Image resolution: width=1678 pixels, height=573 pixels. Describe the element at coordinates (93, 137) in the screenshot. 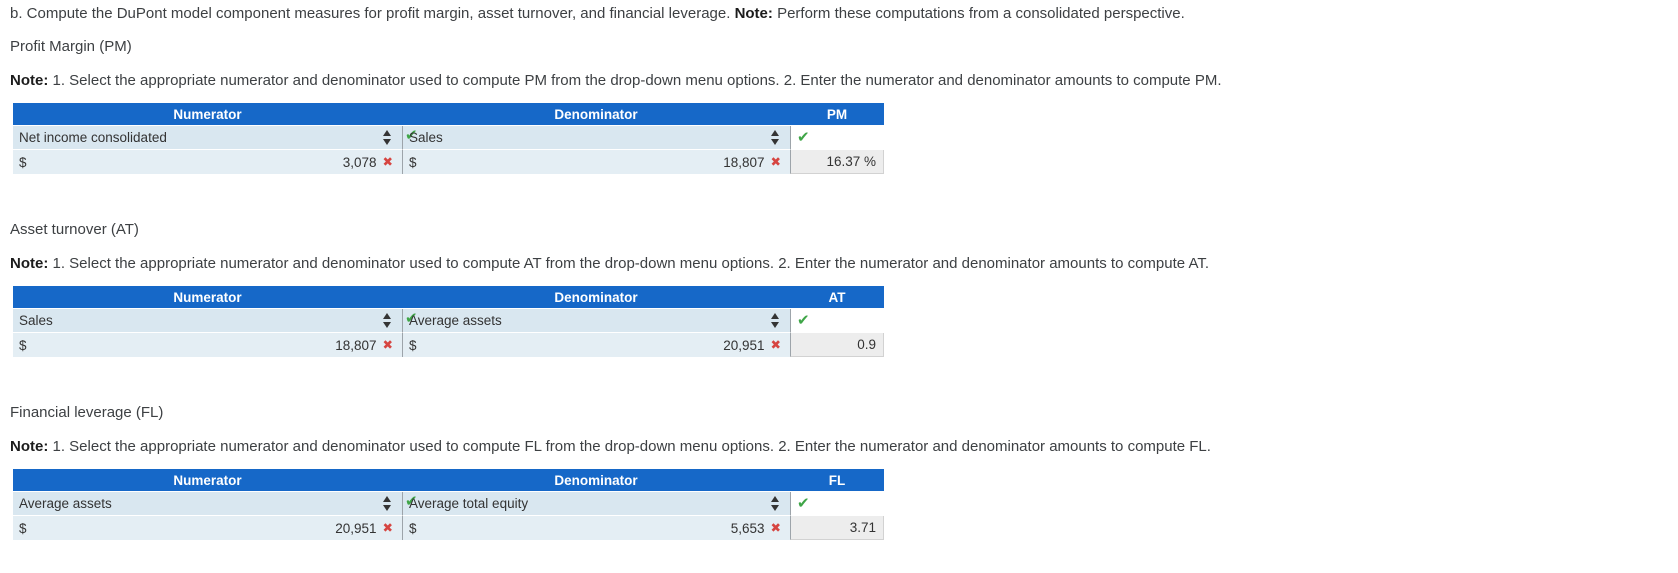

I see `numerator-selection-label: Net income consolidated` at that location.